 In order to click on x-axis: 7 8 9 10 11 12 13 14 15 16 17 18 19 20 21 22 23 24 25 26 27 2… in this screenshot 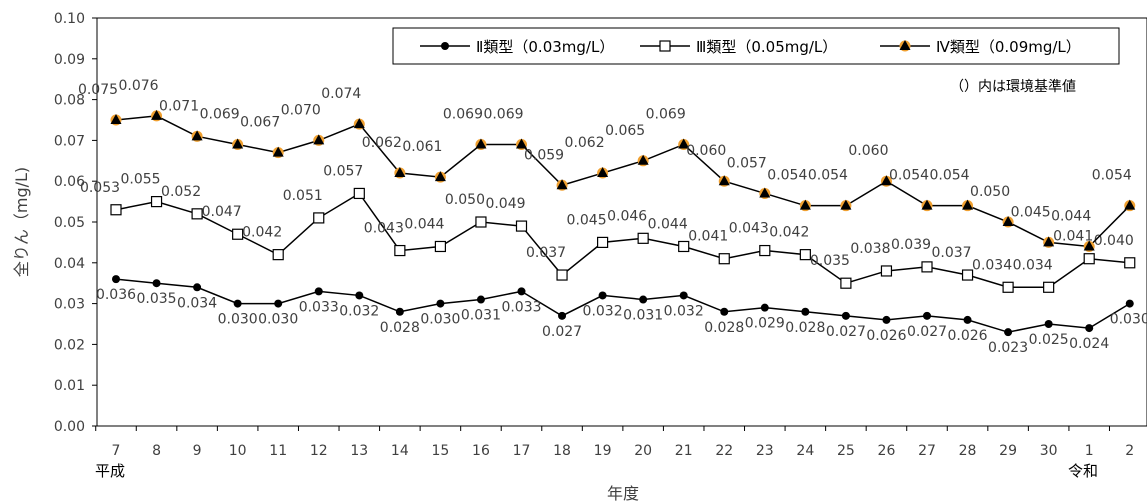, I will do `click(614, 442)`.